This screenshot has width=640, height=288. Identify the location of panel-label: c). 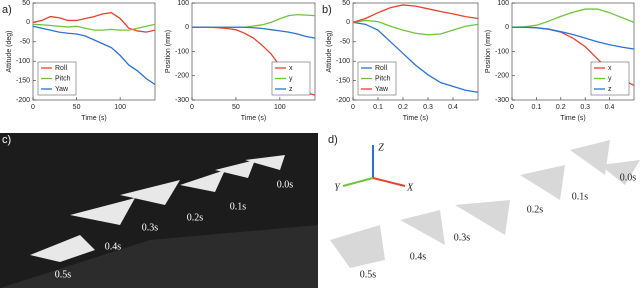
(6, 140).